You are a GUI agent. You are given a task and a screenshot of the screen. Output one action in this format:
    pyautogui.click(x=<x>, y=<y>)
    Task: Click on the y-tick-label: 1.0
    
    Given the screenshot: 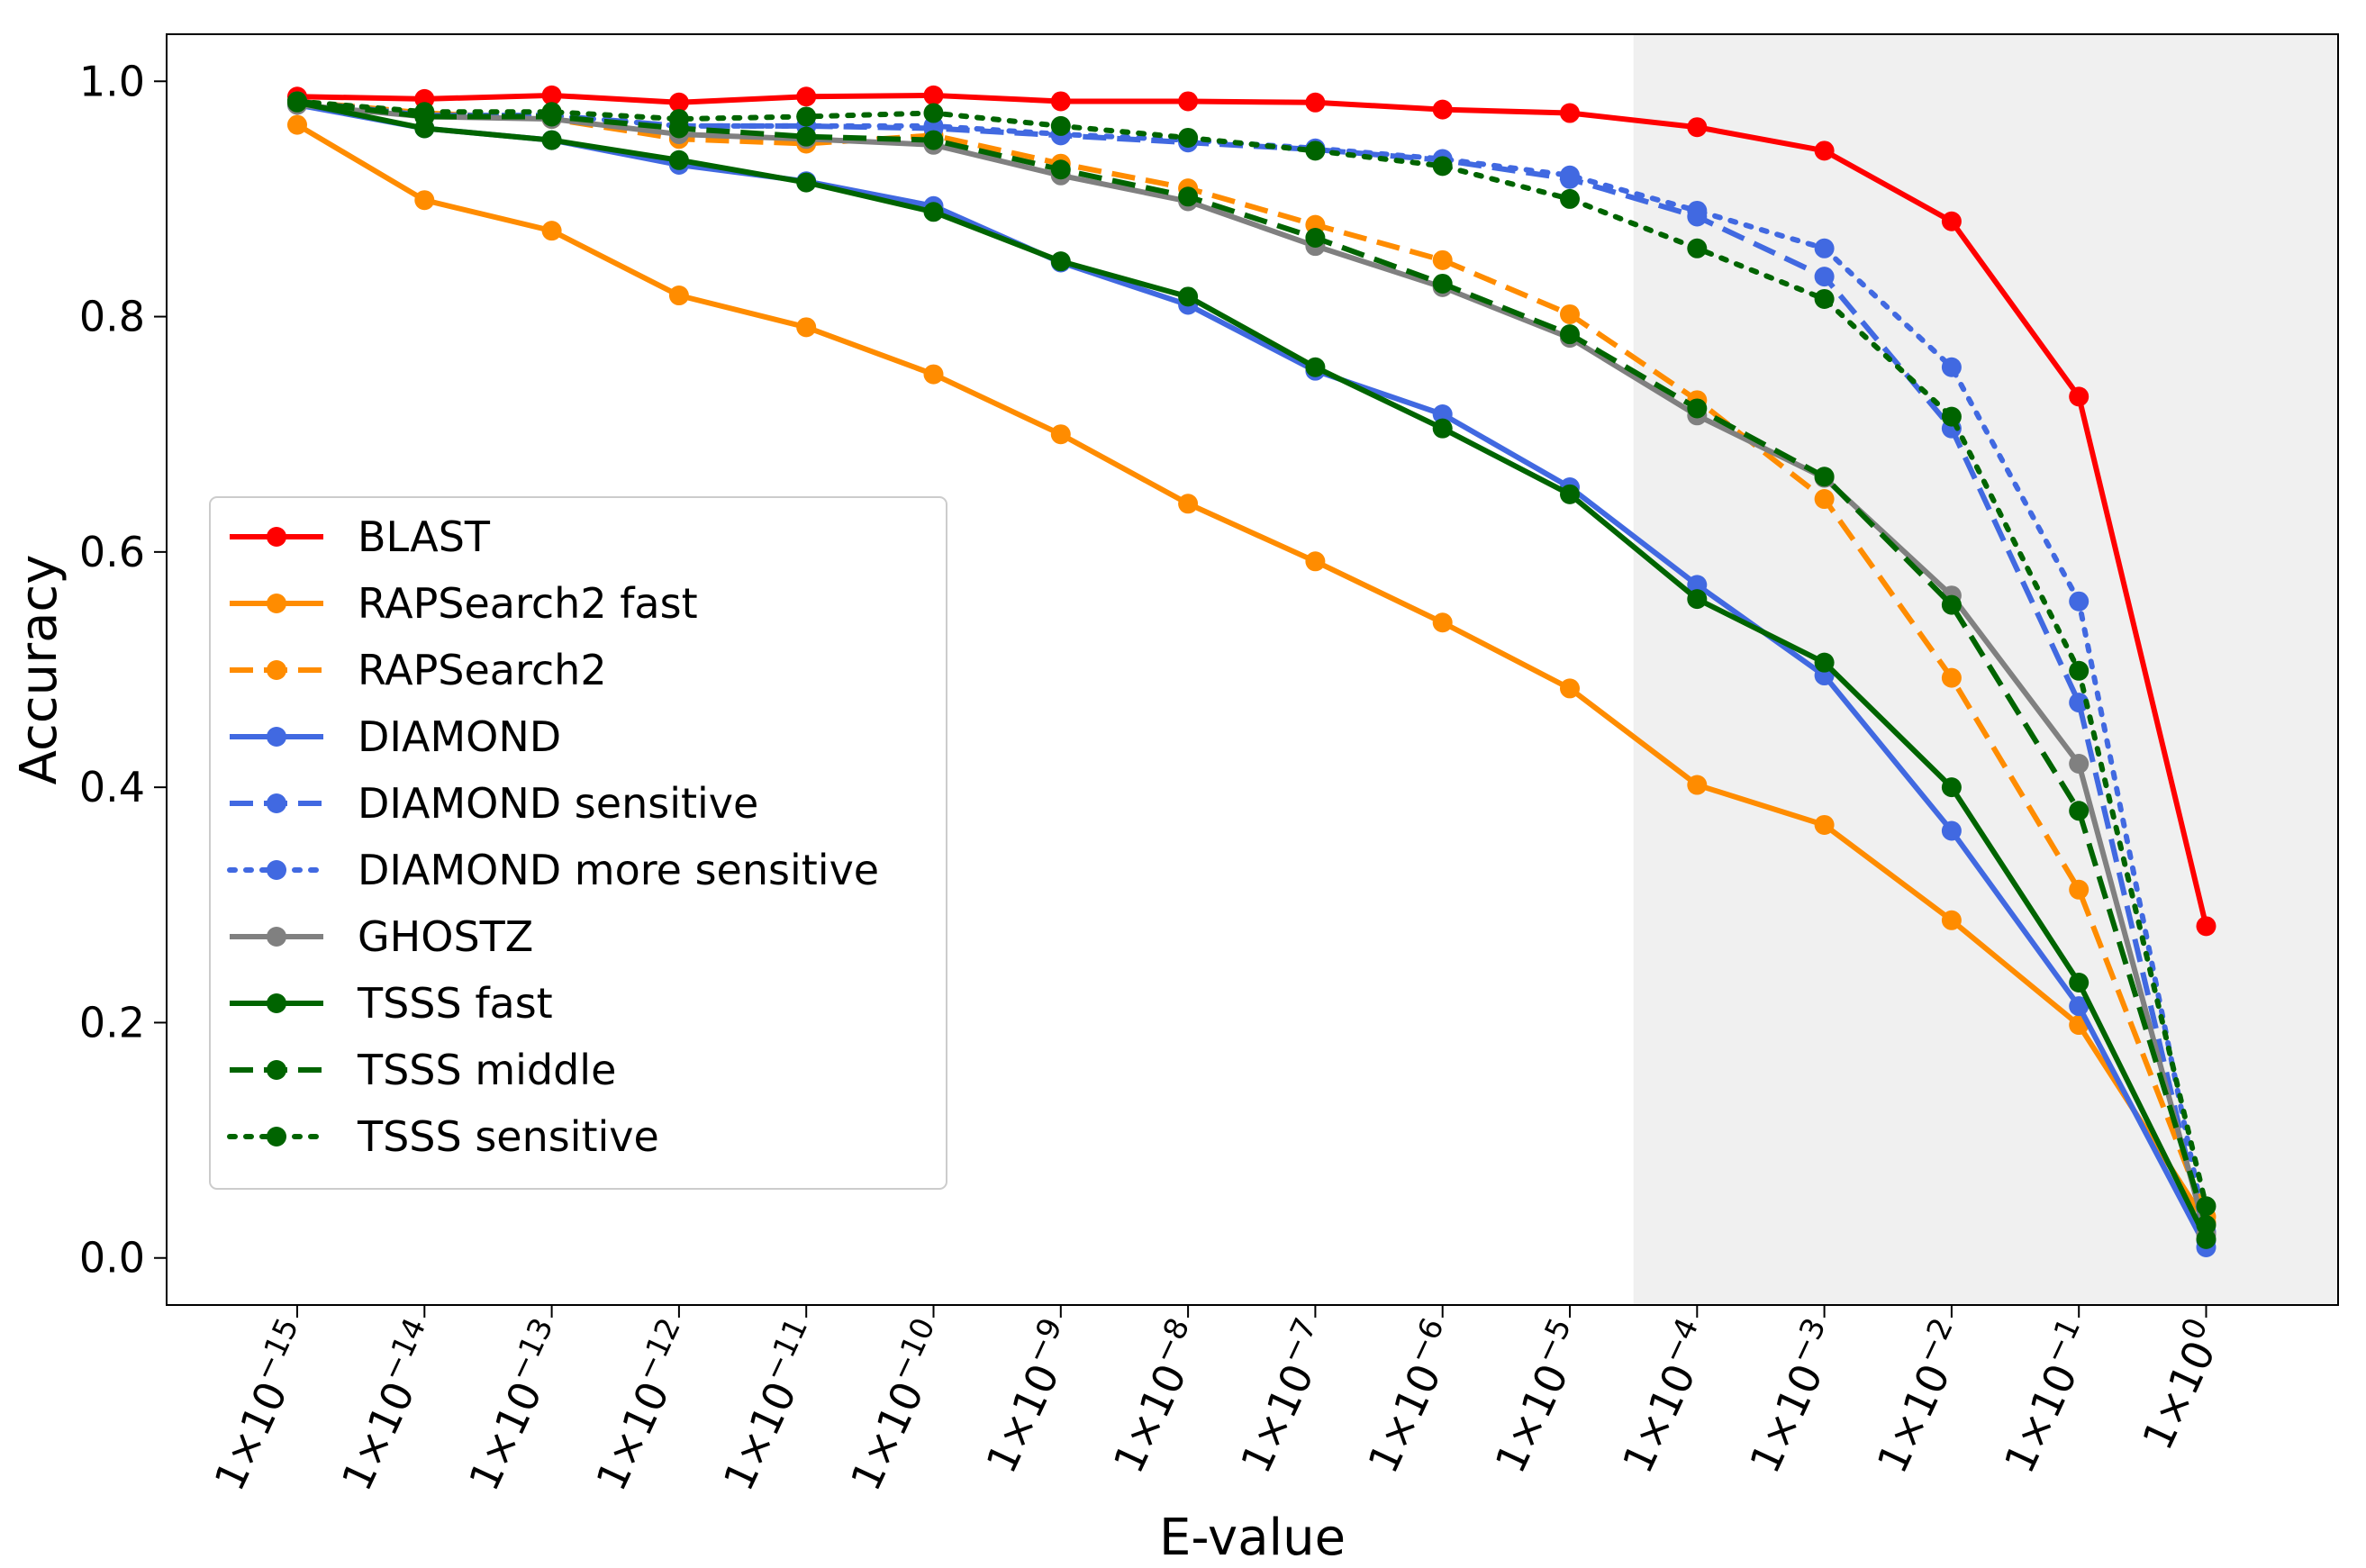 What is the action you would take?
    pyautogui.click(x=112, y=81)
    